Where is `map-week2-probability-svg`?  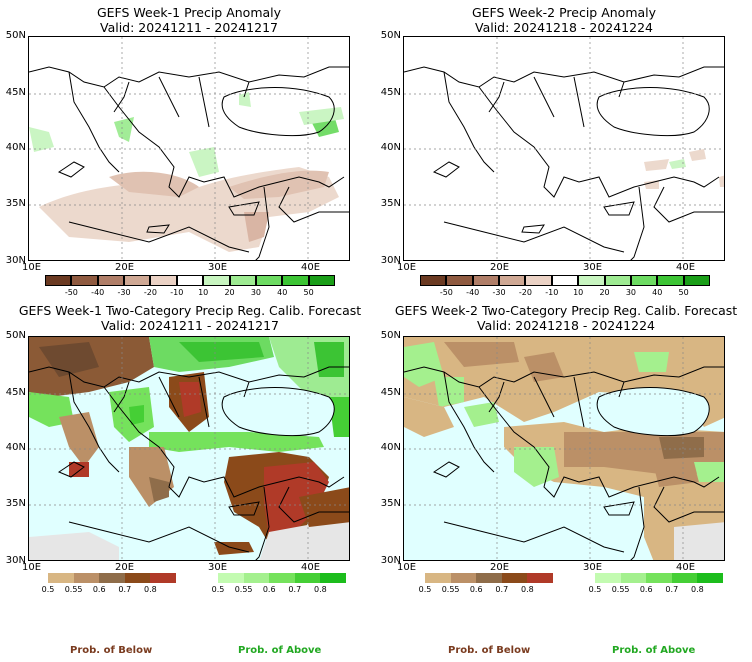 map-week2-probability-svg is located at coordinates (564, 448).